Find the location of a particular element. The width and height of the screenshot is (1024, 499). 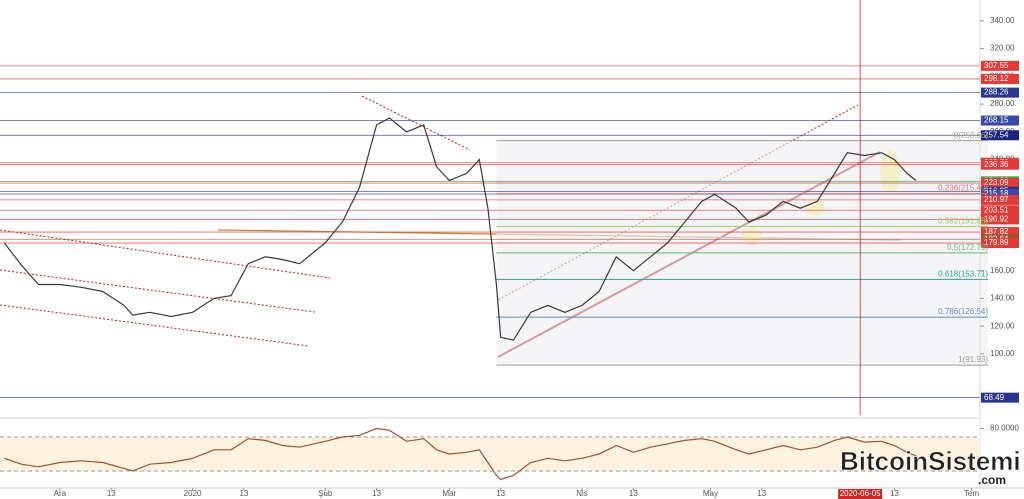

fib-label: 0.382(191.88) is located at coordinates (963, 221).